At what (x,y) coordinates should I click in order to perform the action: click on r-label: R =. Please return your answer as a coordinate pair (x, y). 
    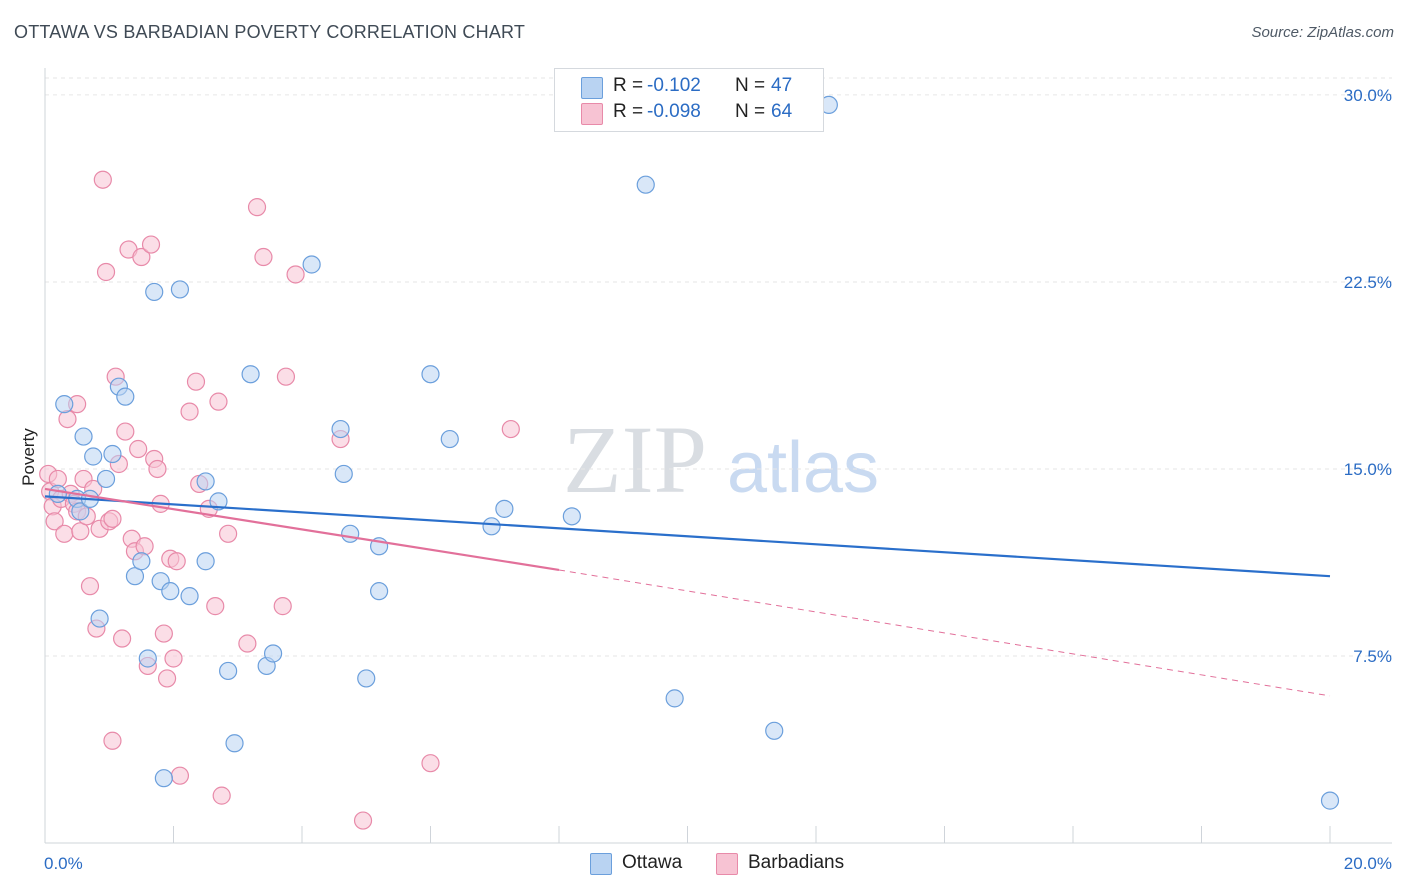
    Looking at the image, I should click on (628, 111).